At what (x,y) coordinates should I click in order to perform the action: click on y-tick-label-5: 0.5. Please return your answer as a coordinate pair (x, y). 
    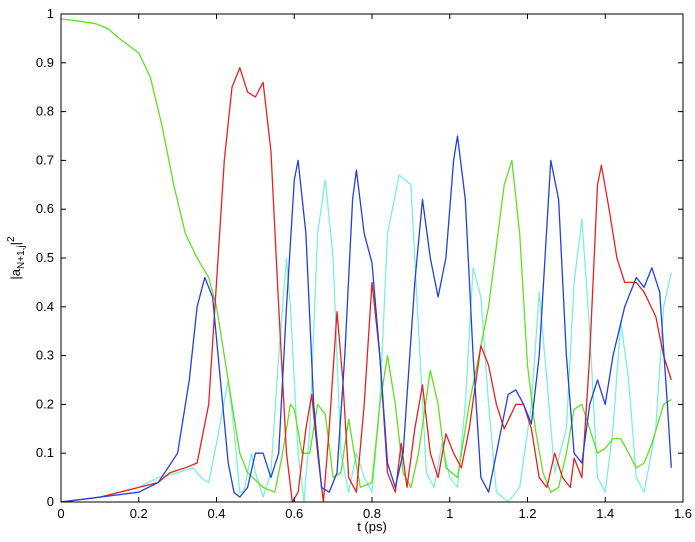
    Looking at the image, I should click on (45, 257).